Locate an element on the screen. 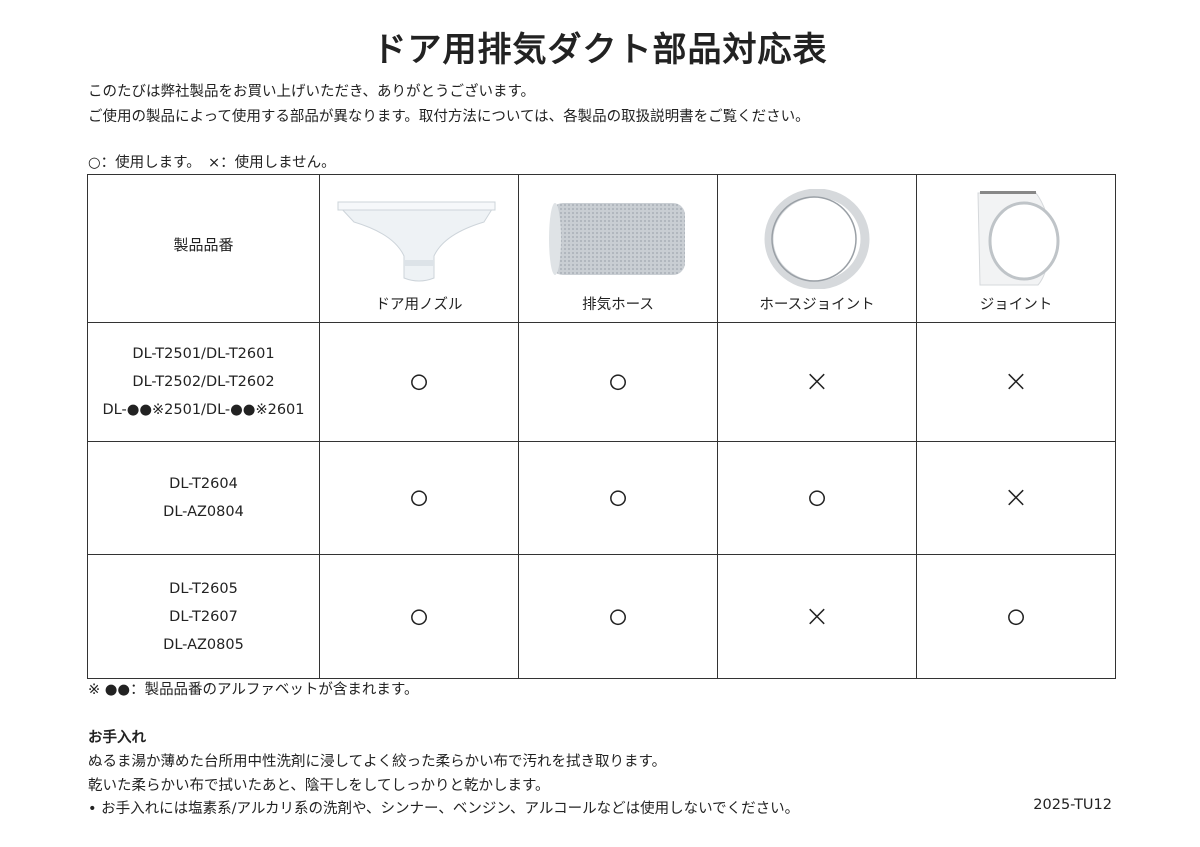 This screenshot has height=847, width=1200. part-header-hose-joint: ホースジョイント is located at coordinates (817, 248).